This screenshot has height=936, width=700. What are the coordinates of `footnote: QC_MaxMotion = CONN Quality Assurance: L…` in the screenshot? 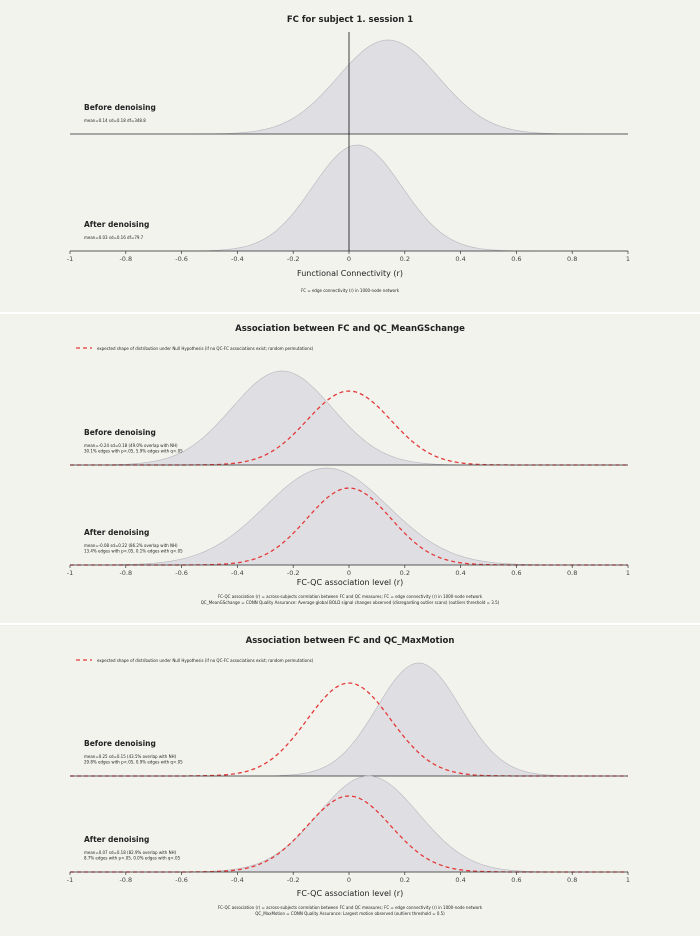 It's located at (350, 913).